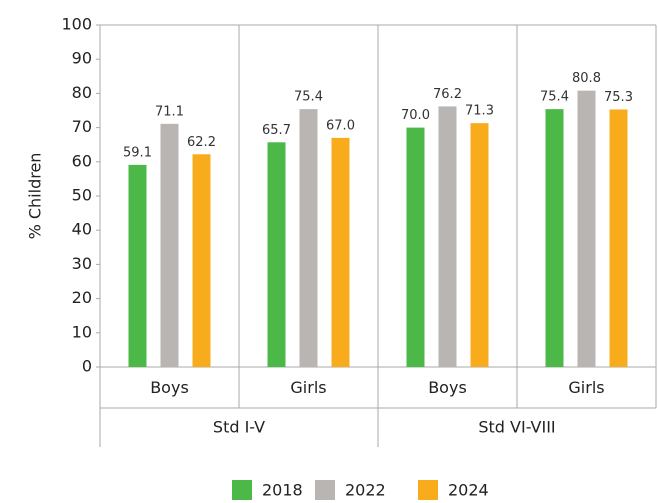 The width and height of the screenshot is (658, 503). What do you see at coordinates (82, 263) in the screenshot?
I see `y-tick-label: 30` at bounding box center [82, 263].